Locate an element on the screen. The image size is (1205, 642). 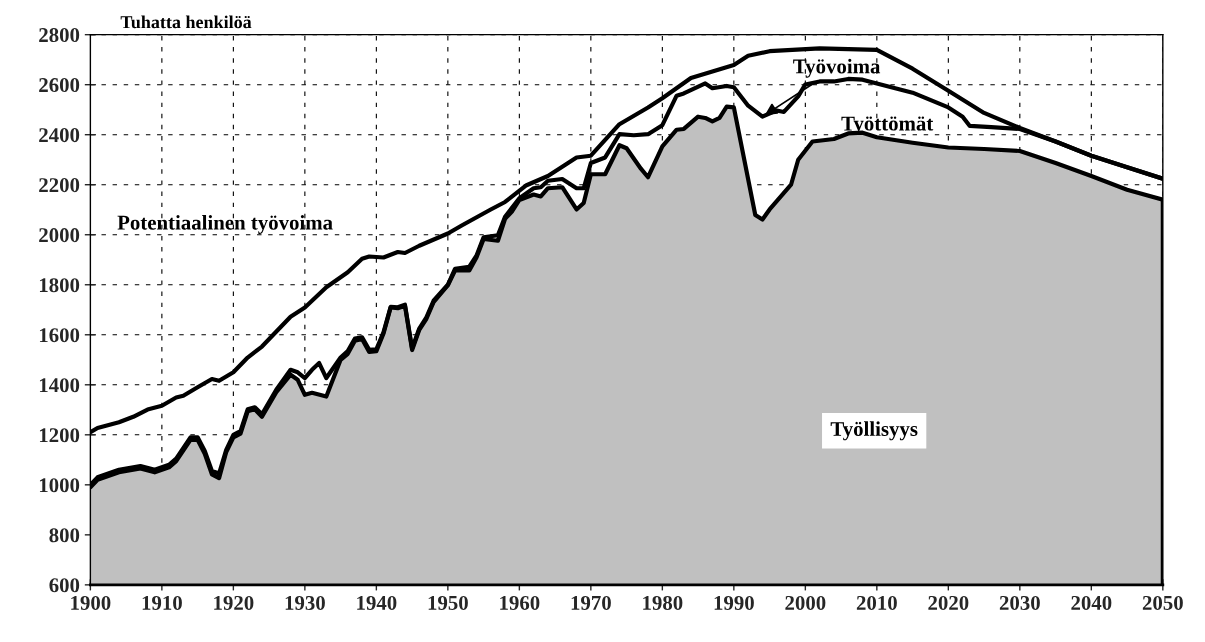
x-tick-label: 1950 is located at coordinates (448, 602).